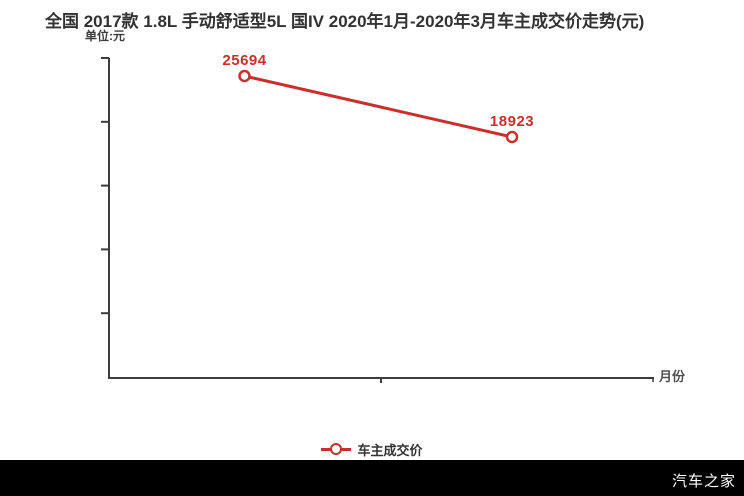 The image size is (744, 496). I want to click on watermark-bar: 汽车之家, so click(372, 478).